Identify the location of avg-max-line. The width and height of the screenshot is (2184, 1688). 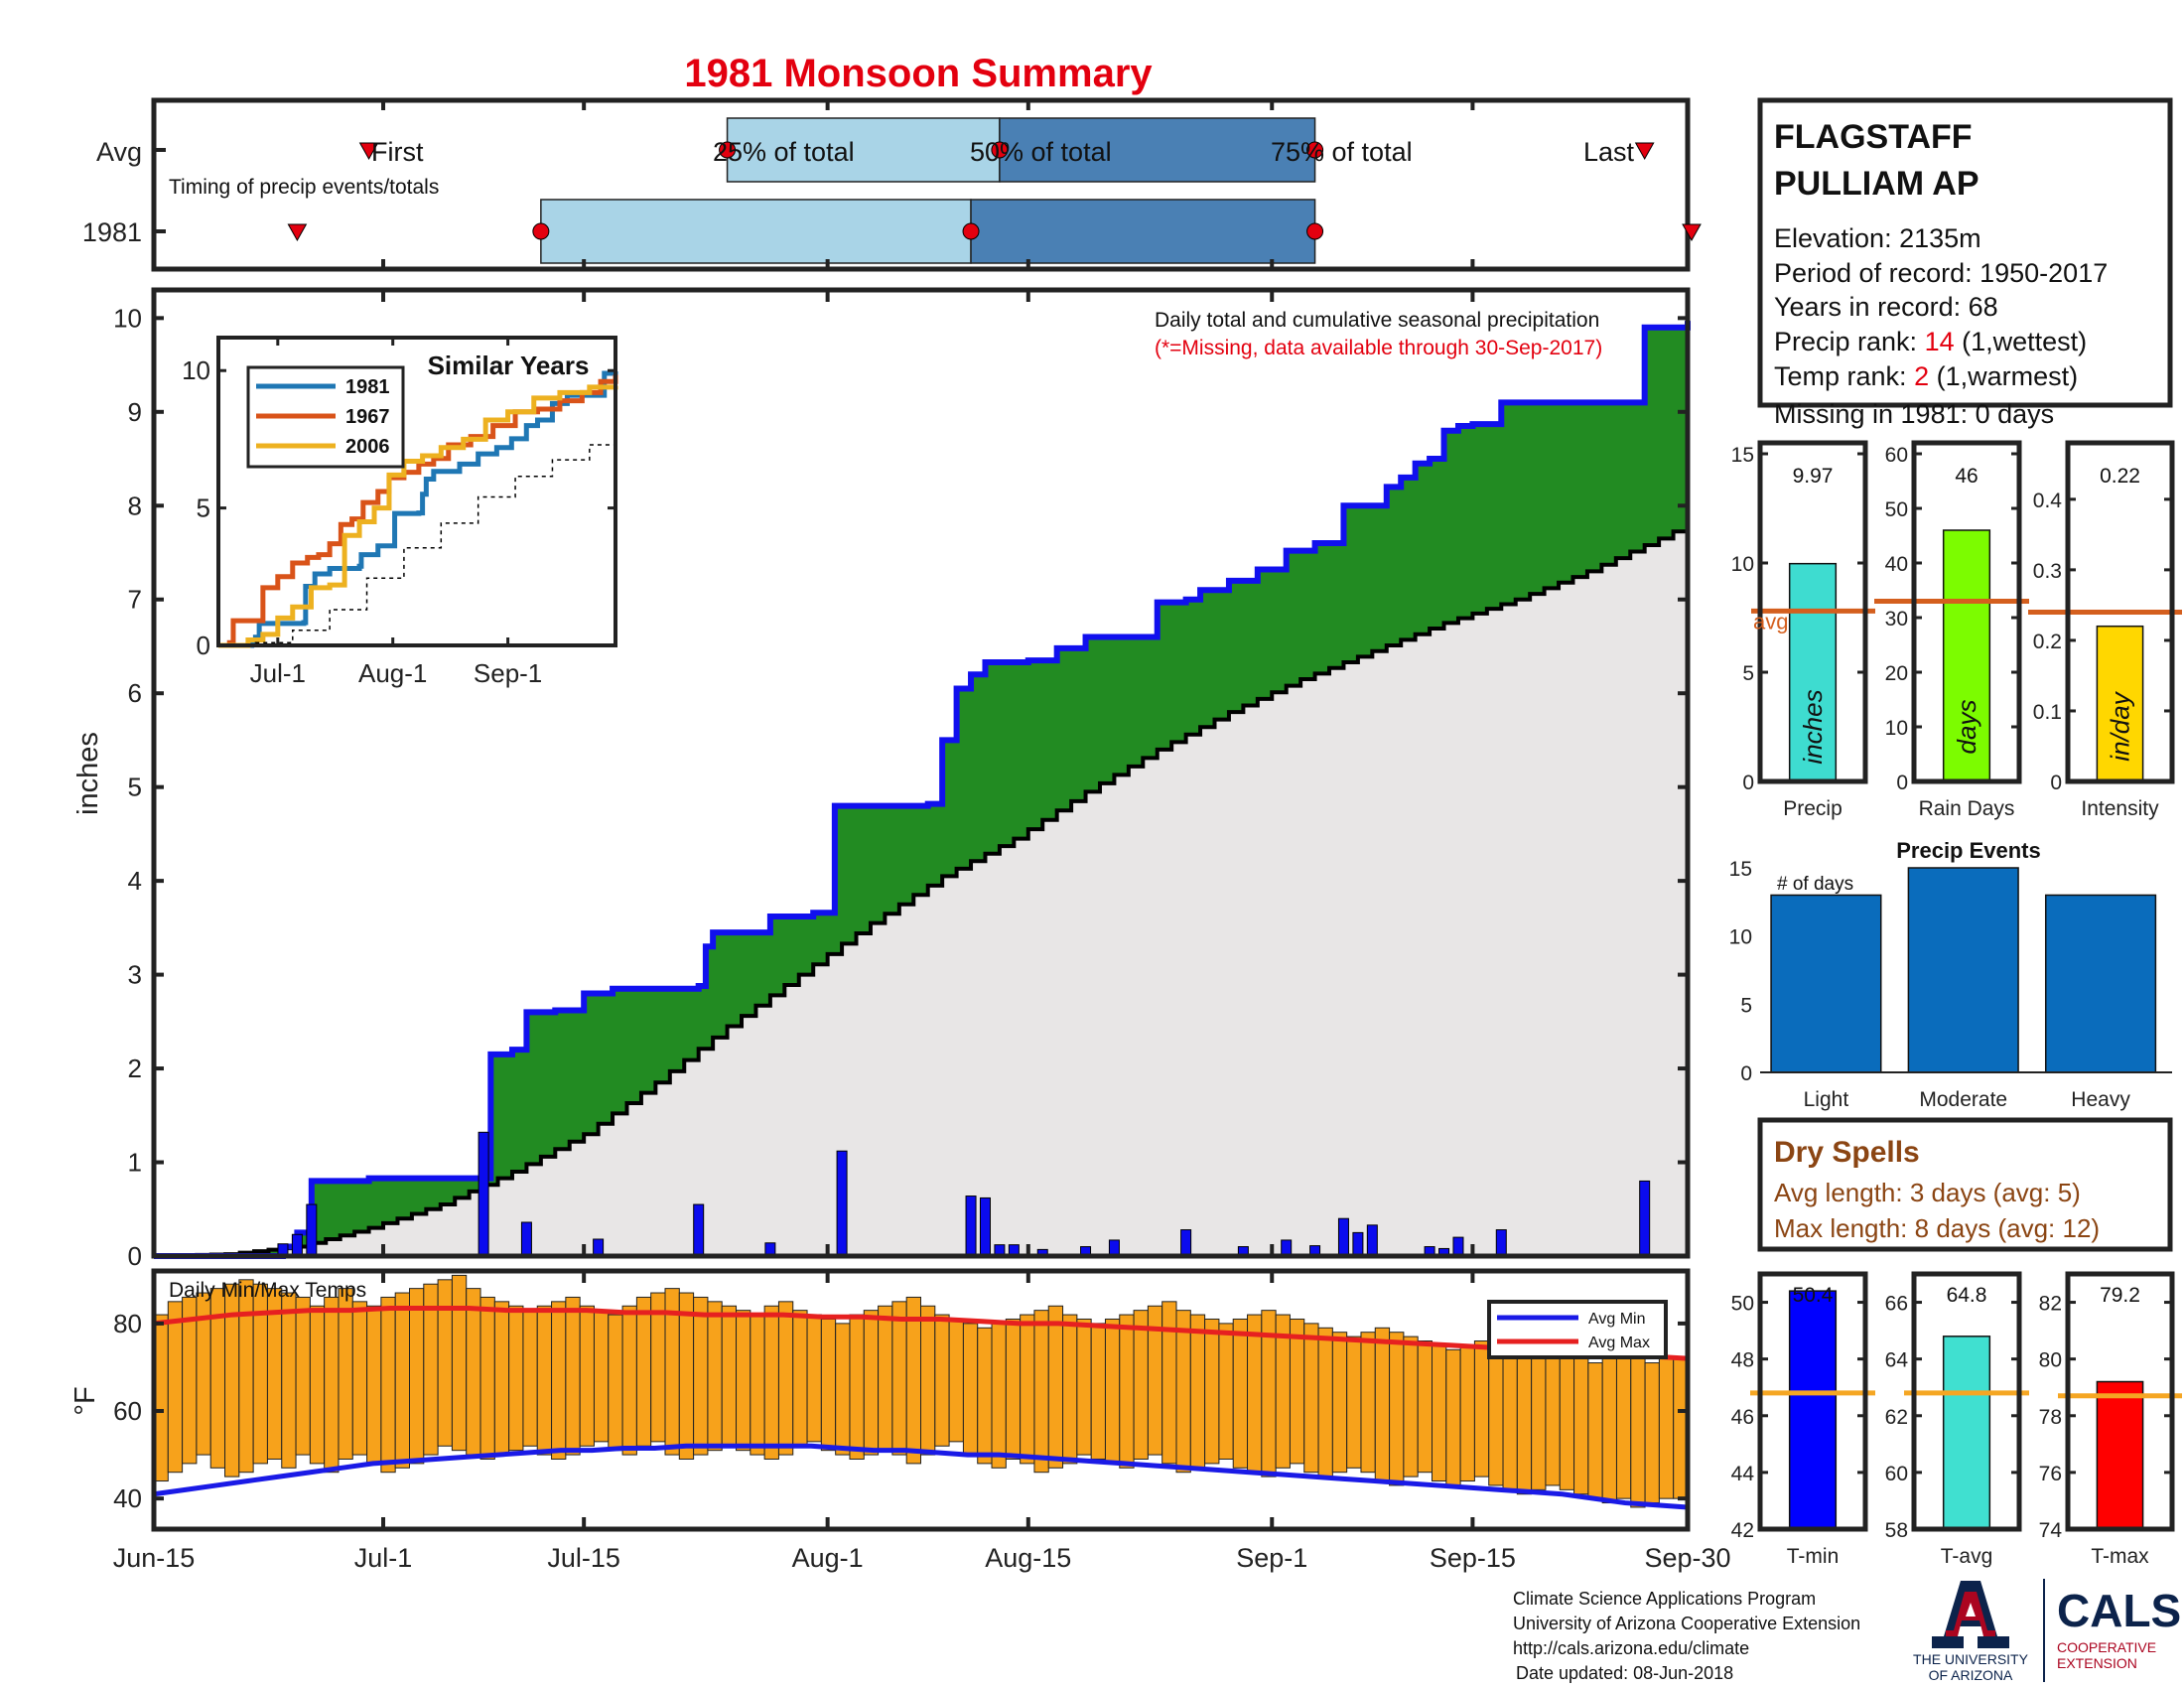
(921, 1333).